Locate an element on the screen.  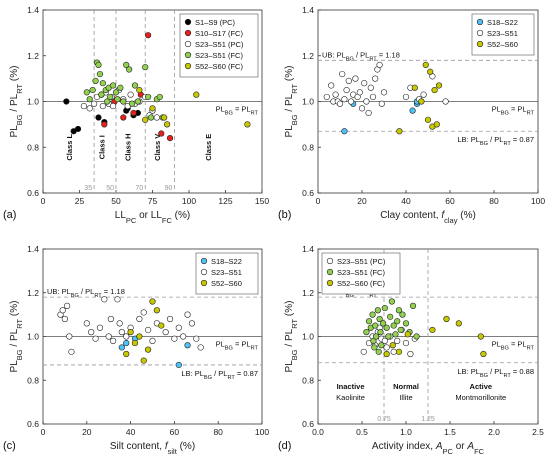
x-tick-label: 75 is located at coordinates (153, 201).